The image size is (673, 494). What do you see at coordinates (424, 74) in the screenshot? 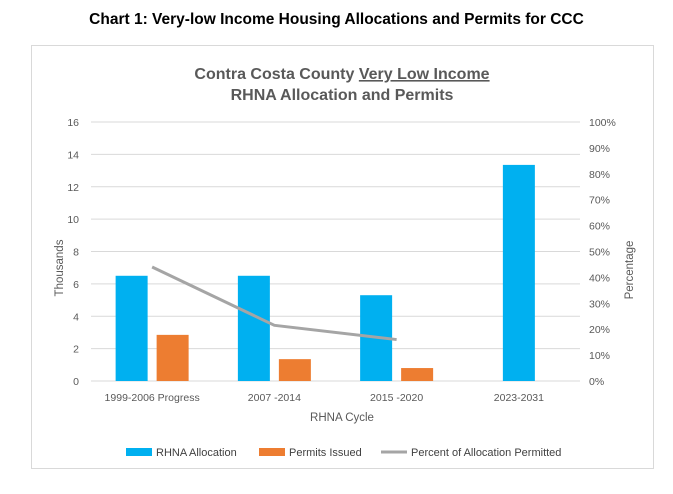
I see `chart-title-underlined: Very Low Income` at bounding box center [424, 74].